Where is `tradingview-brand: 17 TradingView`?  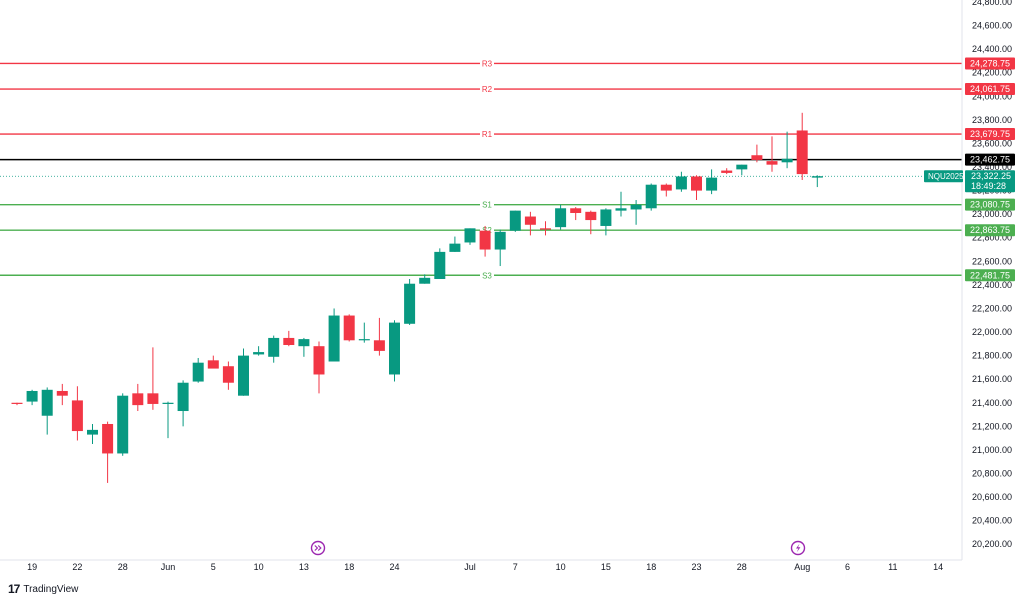
tradingview-brand: 17 TradingView is located at coordinates (43, 589).